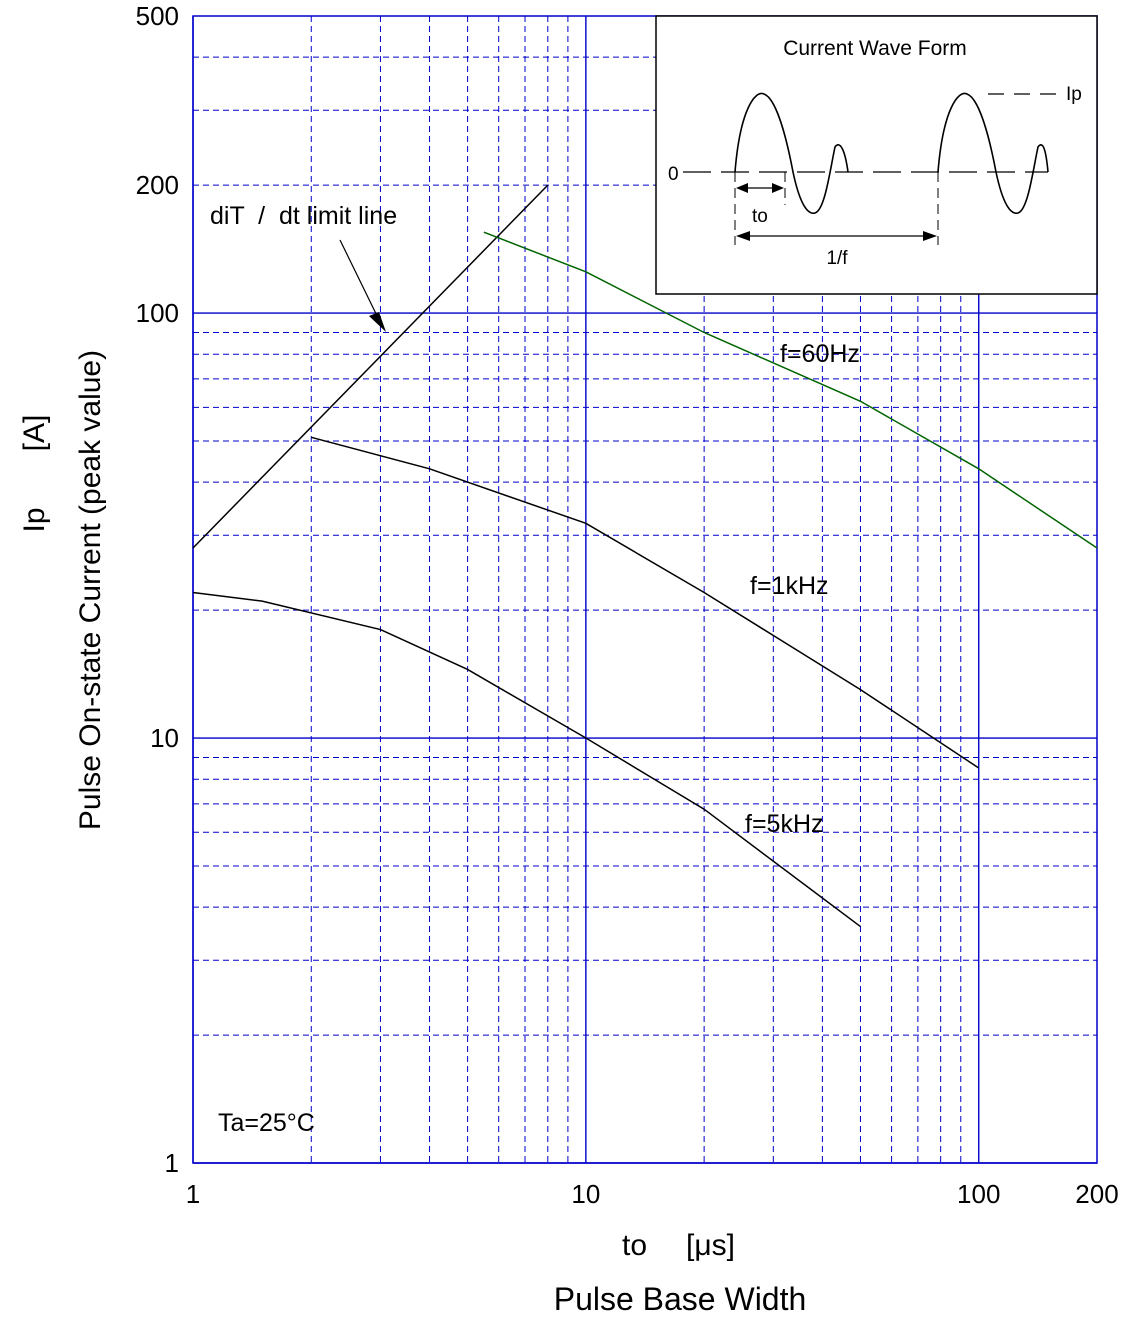 The width and height of the screenshot is (1129, 1321). Describe the element at coordinates (34, 433) in the screenshot. I see `y-axis-unit: [A]` at that location.